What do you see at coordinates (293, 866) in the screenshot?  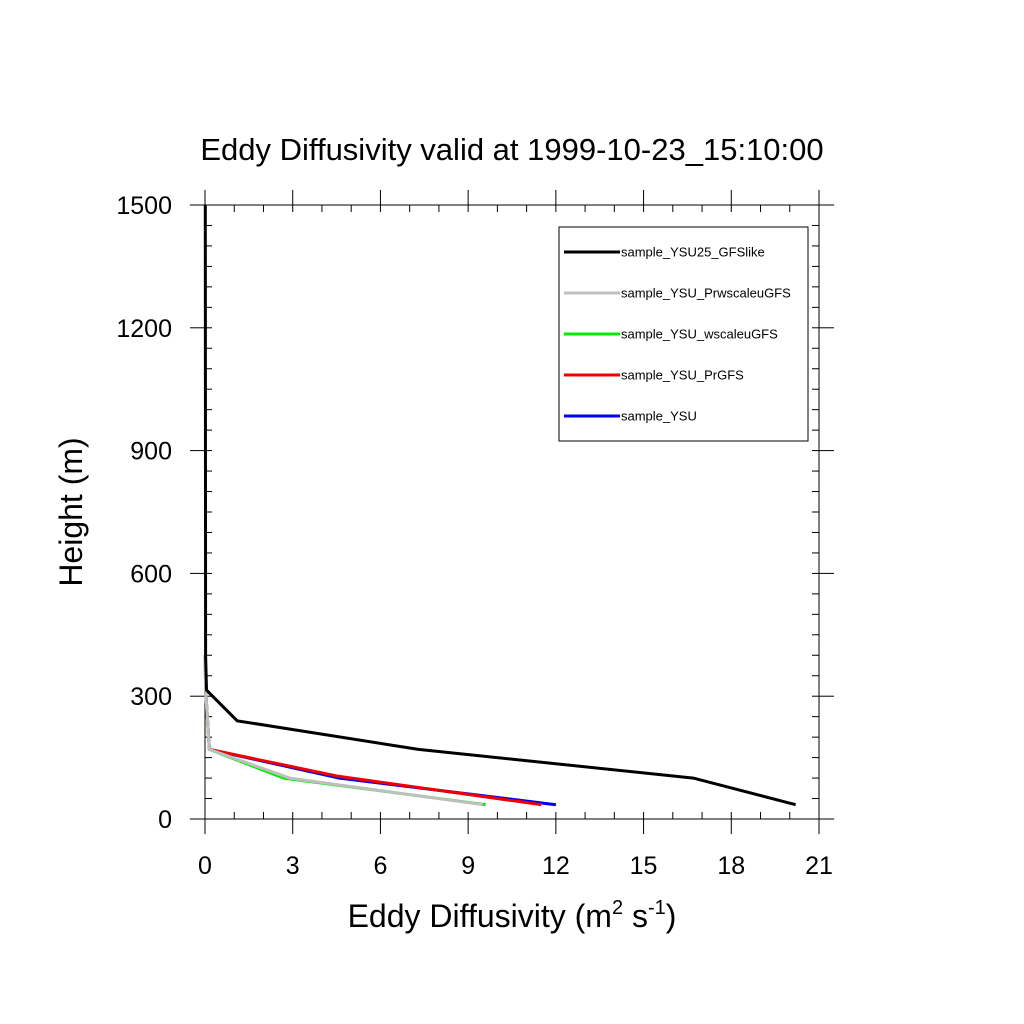 I see `x-tick-label: 3` at bounding box center [293, 866].